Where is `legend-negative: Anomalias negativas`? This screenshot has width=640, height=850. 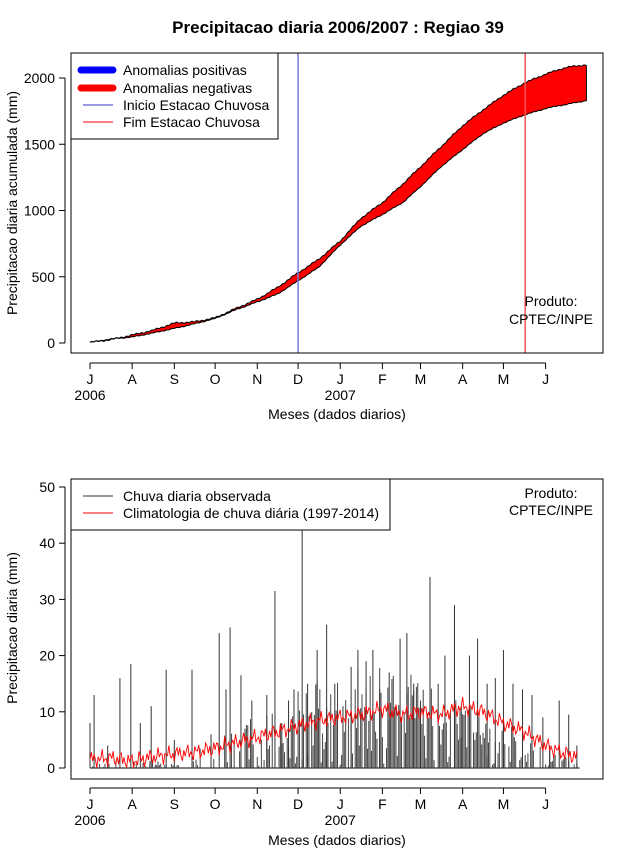
legend-negative: Anomalias negativas is located at coordinates (187, 88).